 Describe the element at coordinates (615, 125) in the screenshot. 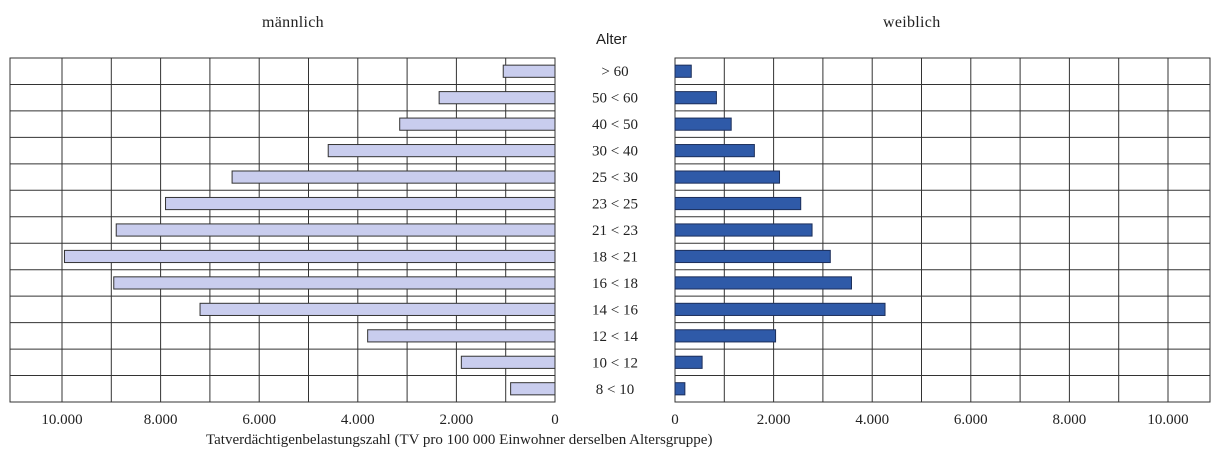

I see `category-label: 40 < 50` at that location.